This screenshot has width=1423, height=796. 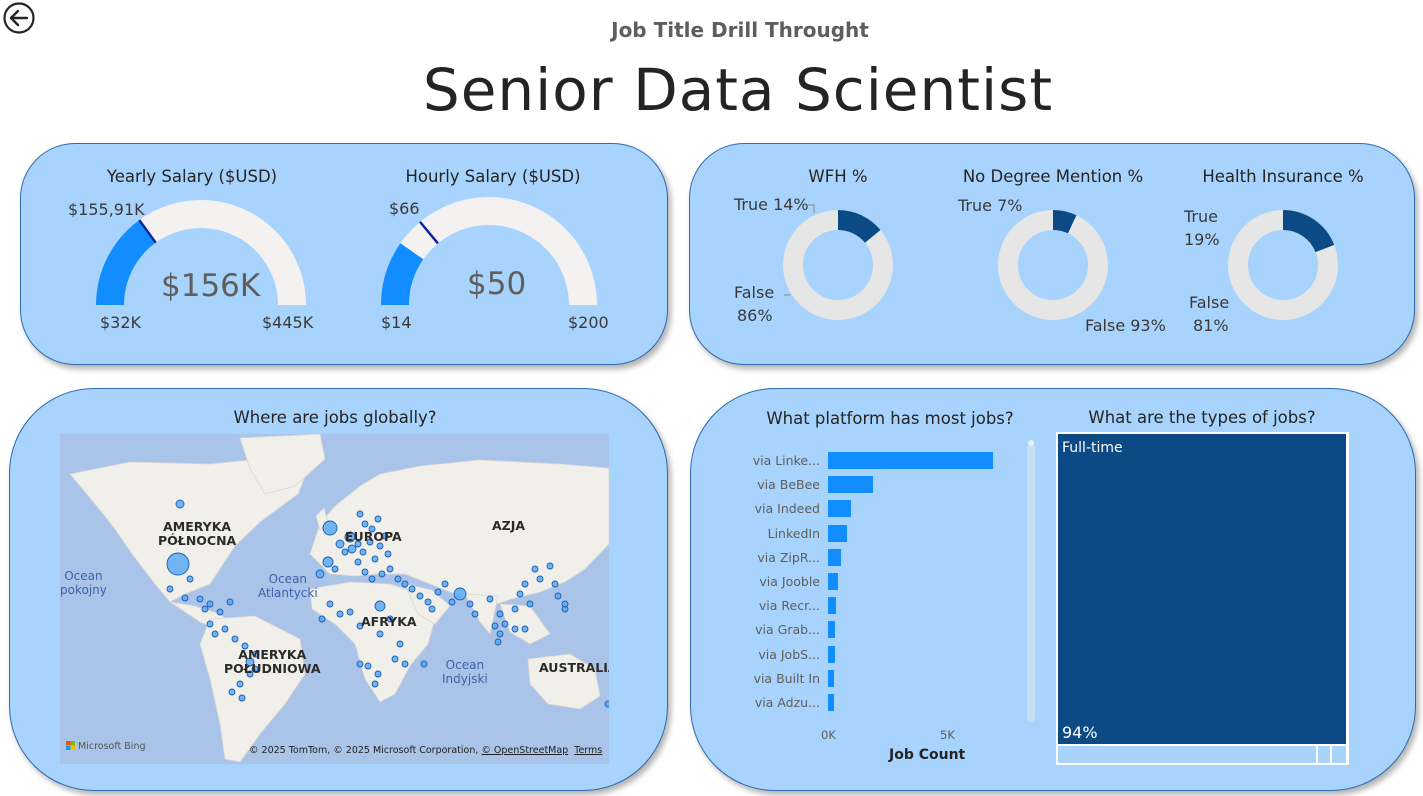 What do you see at coordinates (838, 265) in the screenshot?
I see `wfh-donut` at bounding box center [838, 265].